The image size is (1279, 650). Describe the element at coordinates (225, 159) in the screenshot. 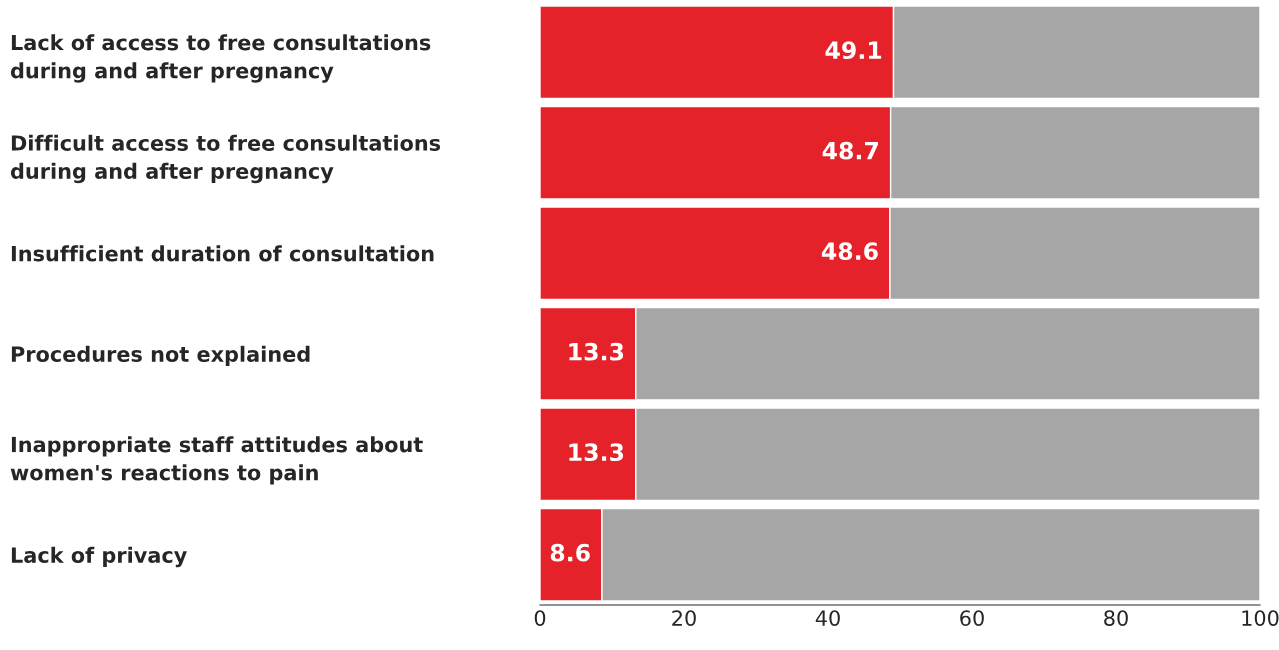

I see `y-tick-label: Difficult access to free consultations during and after pregnancy` at that location.